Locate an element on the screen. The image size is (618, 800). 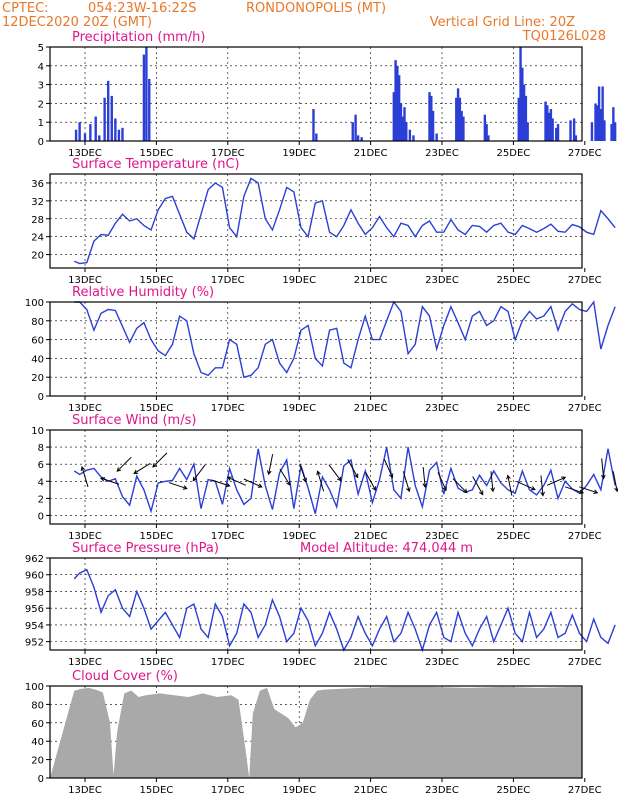
header-datetime: 12DEC2020 20Z (GMT) is located at coordinates (77, 22).